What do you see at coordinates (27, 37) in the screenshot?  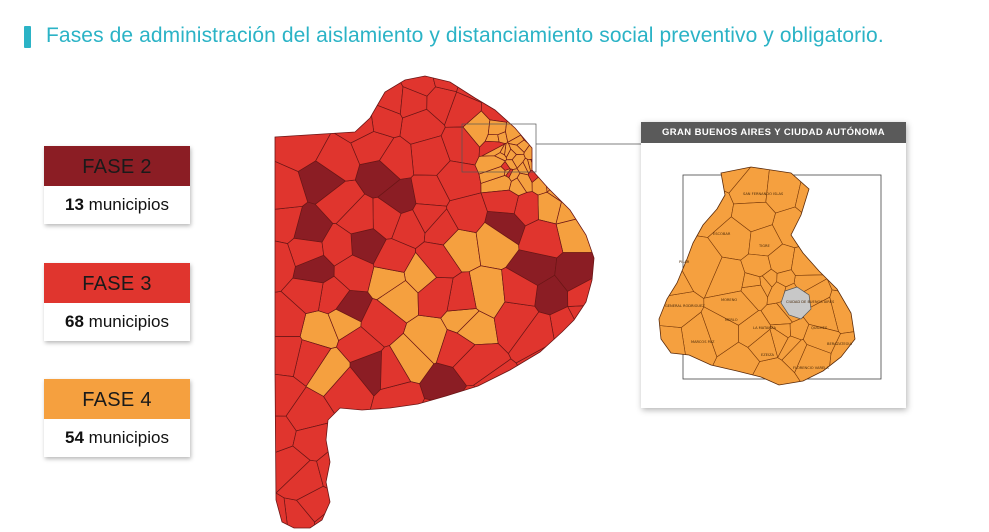 I see `title-accent-bar` at bounding box center [27, 37].